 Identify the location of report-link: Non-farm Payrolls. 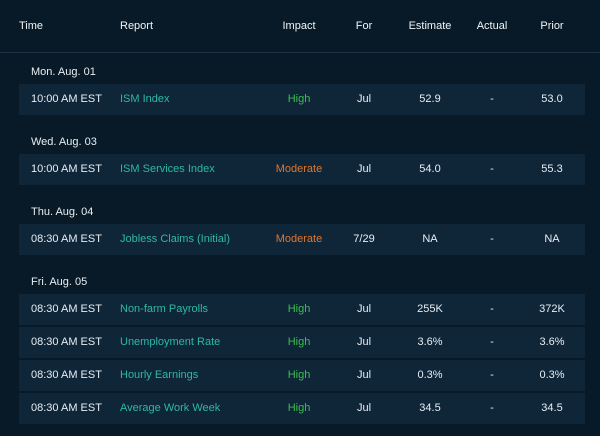
(164, 309).